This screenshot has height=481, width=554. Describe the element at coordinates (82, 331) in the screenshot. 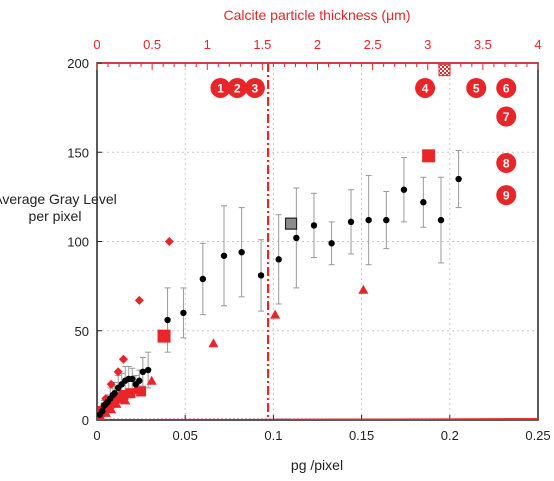

I see `y-tick-label: 50` at that location.